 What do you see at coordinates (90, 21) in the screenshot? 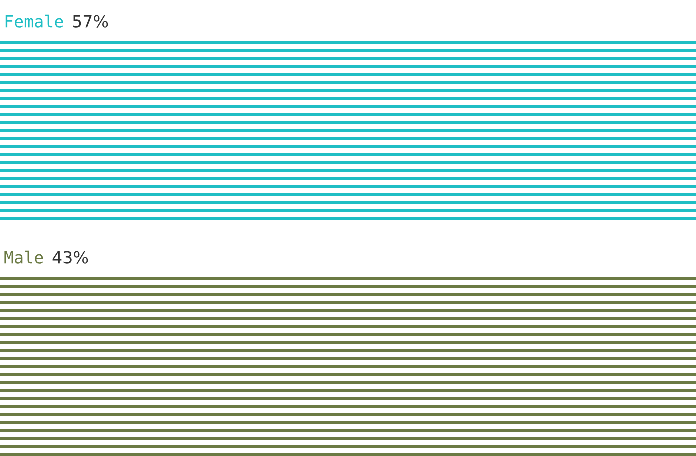
I see `data-label: 57%` at bounding box center [90, 21].